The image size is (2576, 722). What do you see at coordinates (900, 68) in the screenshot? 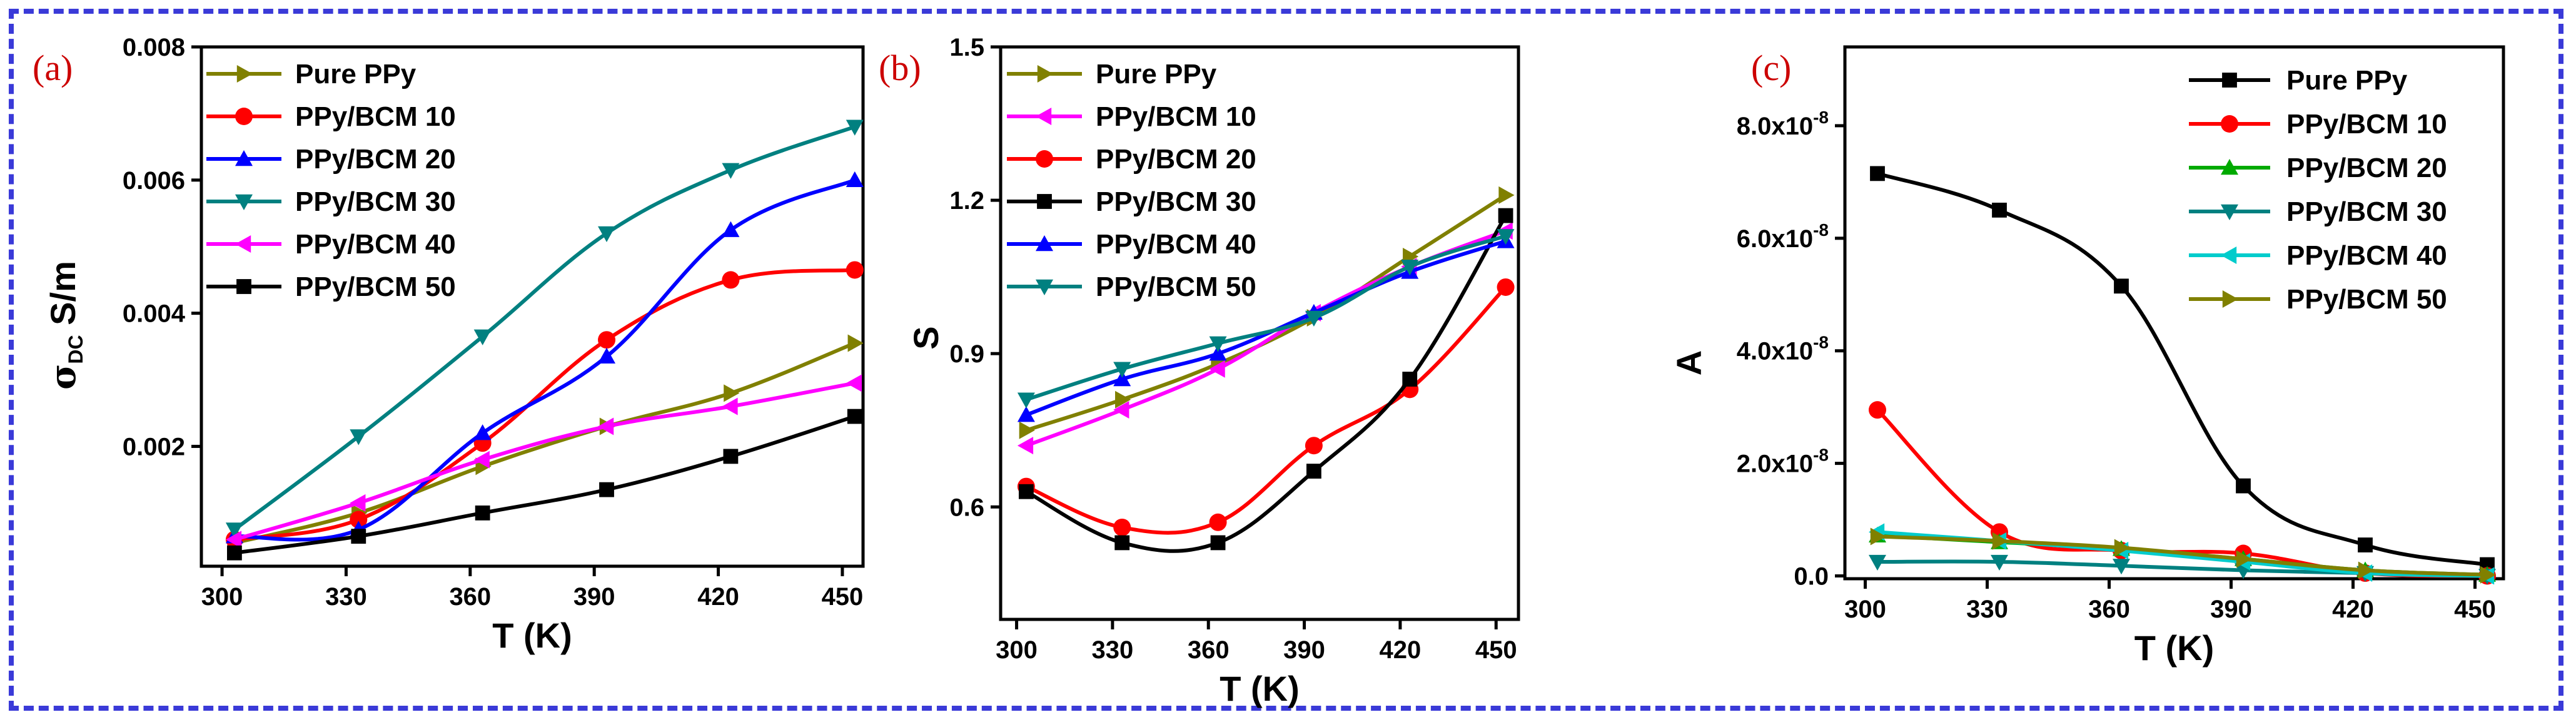
I see `panel-letter: (b)` at bounding box center [900, 68].